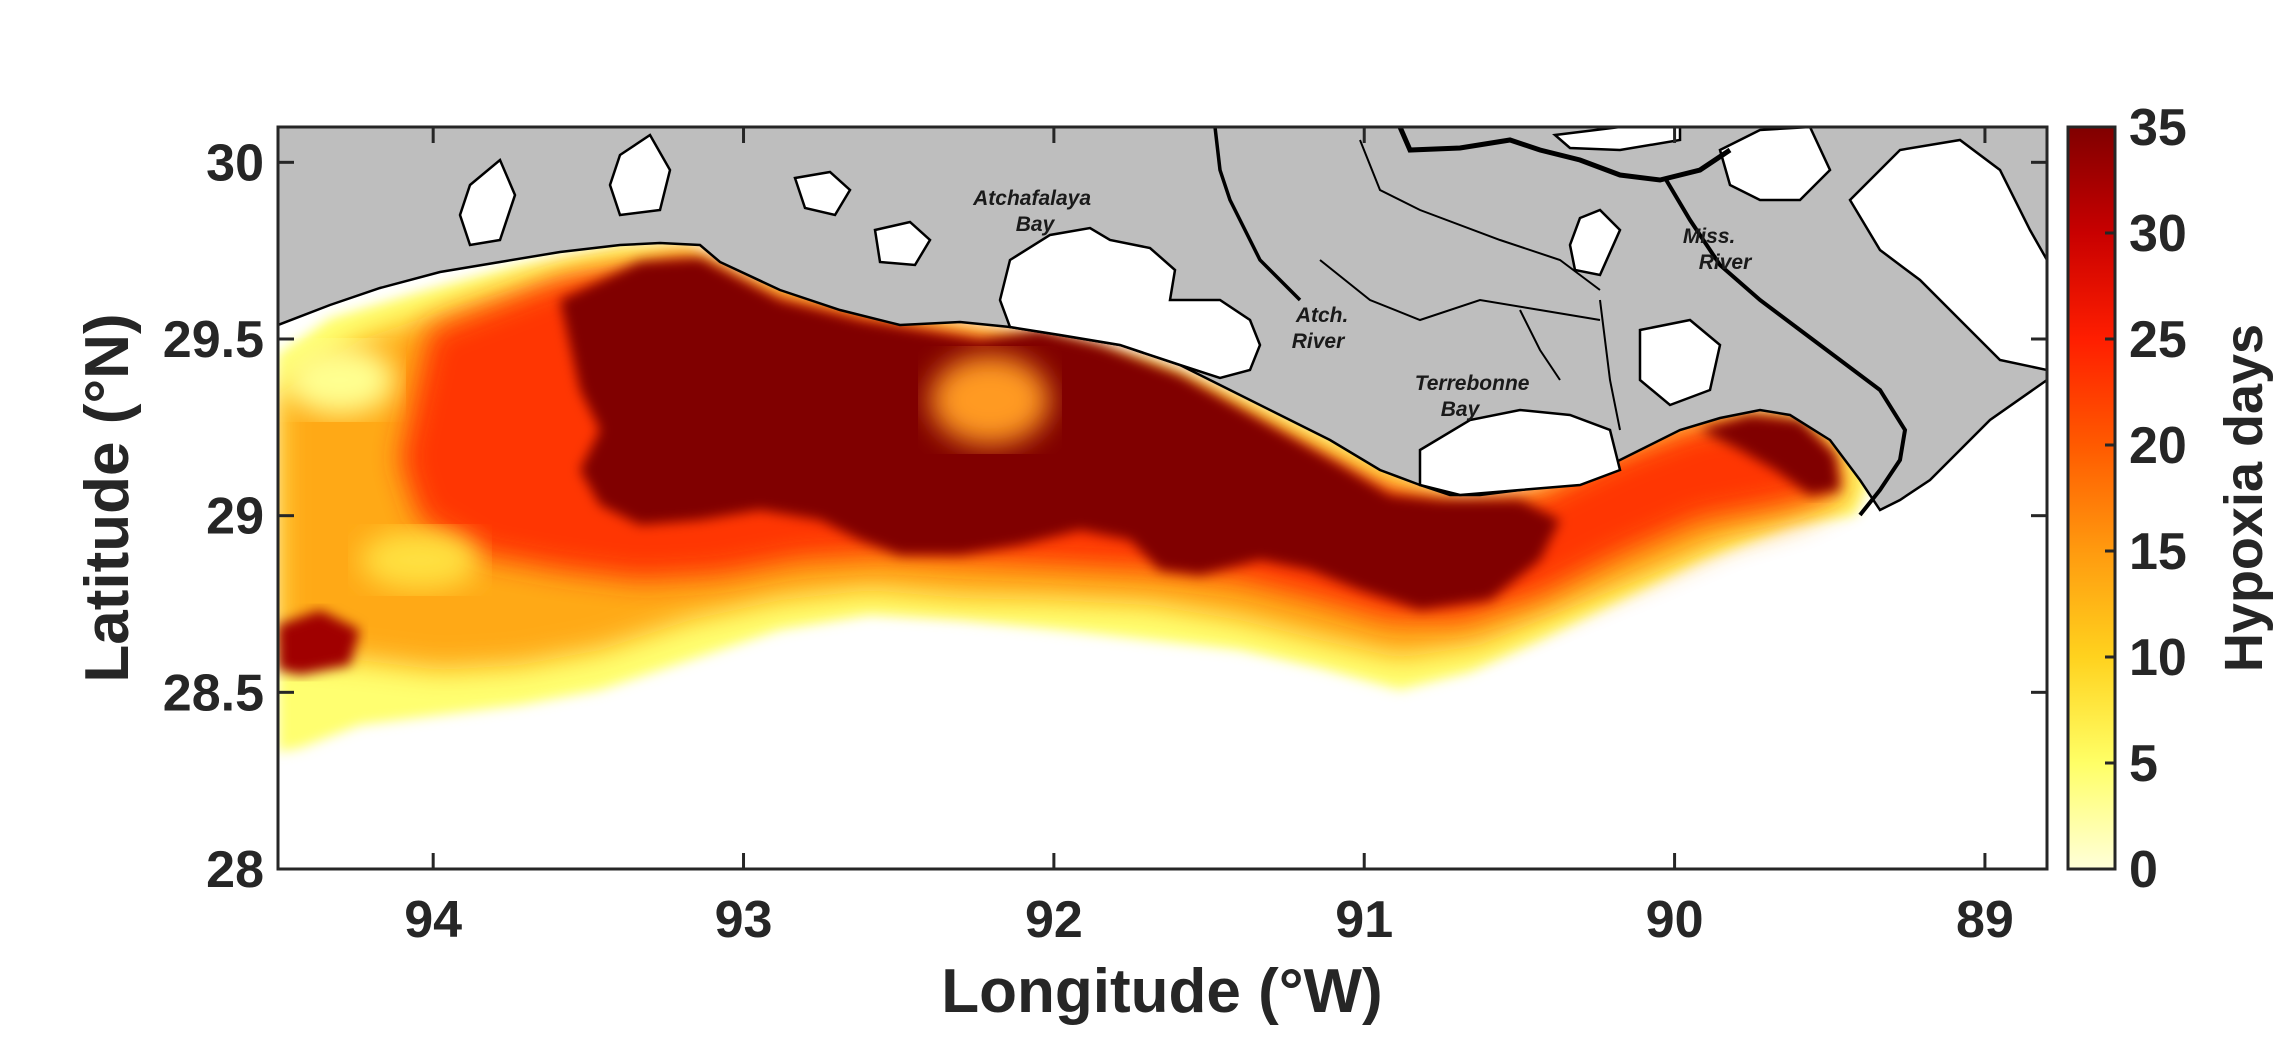  What do you see at coordinates (744, 920) in the screenshot?
I see `x-tick-label: 93` at bounding box center [744, 920].